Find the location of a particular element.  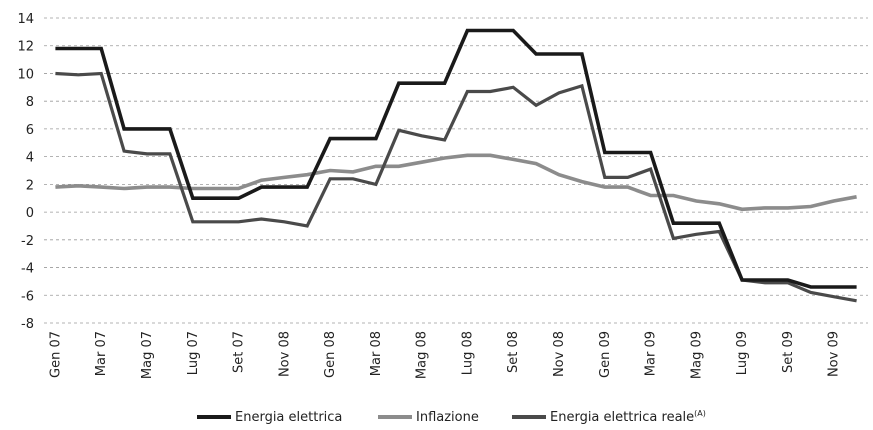

y-tick-label: 0 is located at coordinates (30, 213).